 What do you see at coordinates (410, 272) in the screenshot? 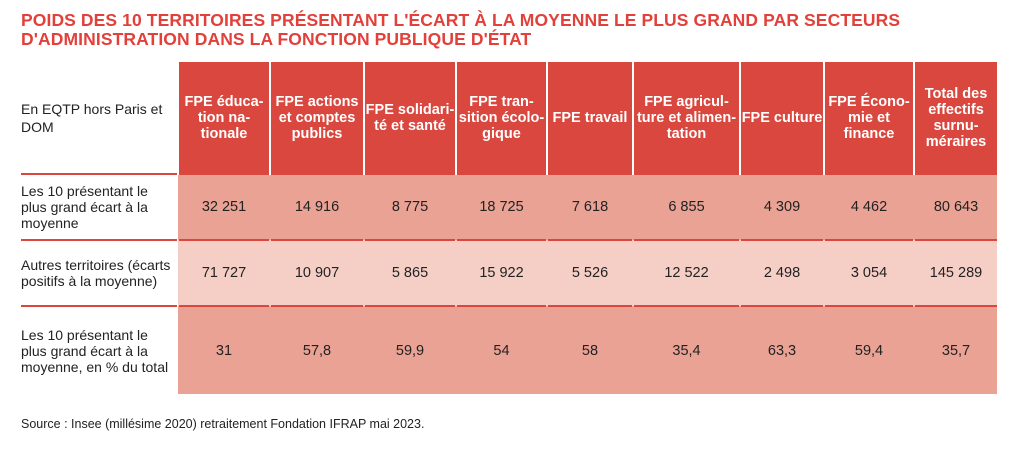
I see `table-cell: 5 865` at bounding box center [410, 272].